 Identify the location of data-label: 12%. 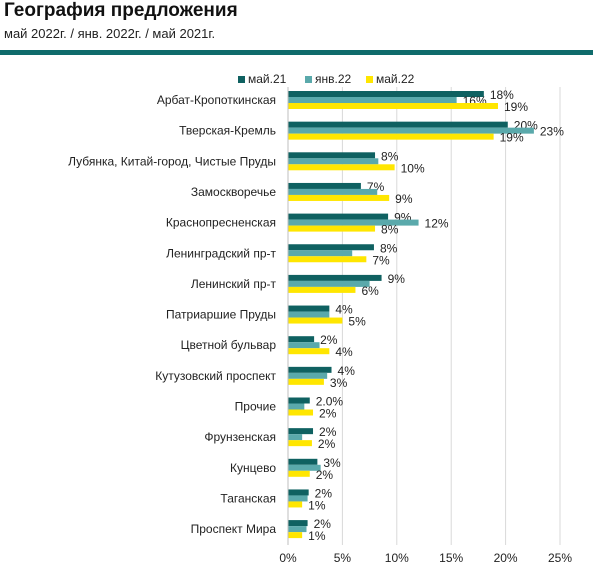
(437, 224).